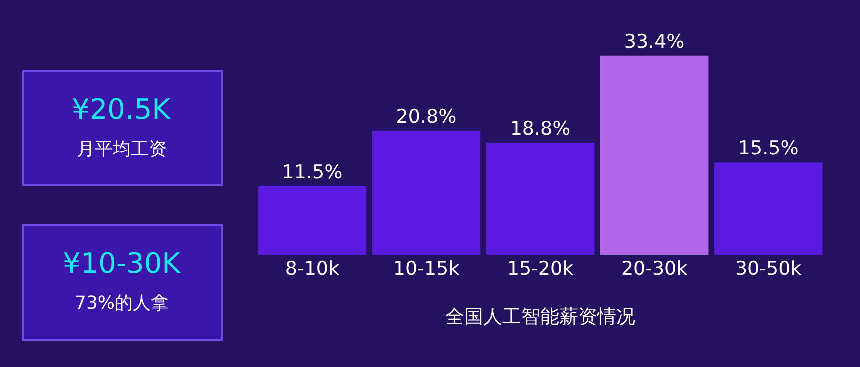 This screenshot has height=367, width=860. Describe the element at coordinates (426, 117) in the screenshot. I see `data-label: 20.8%` at that location.